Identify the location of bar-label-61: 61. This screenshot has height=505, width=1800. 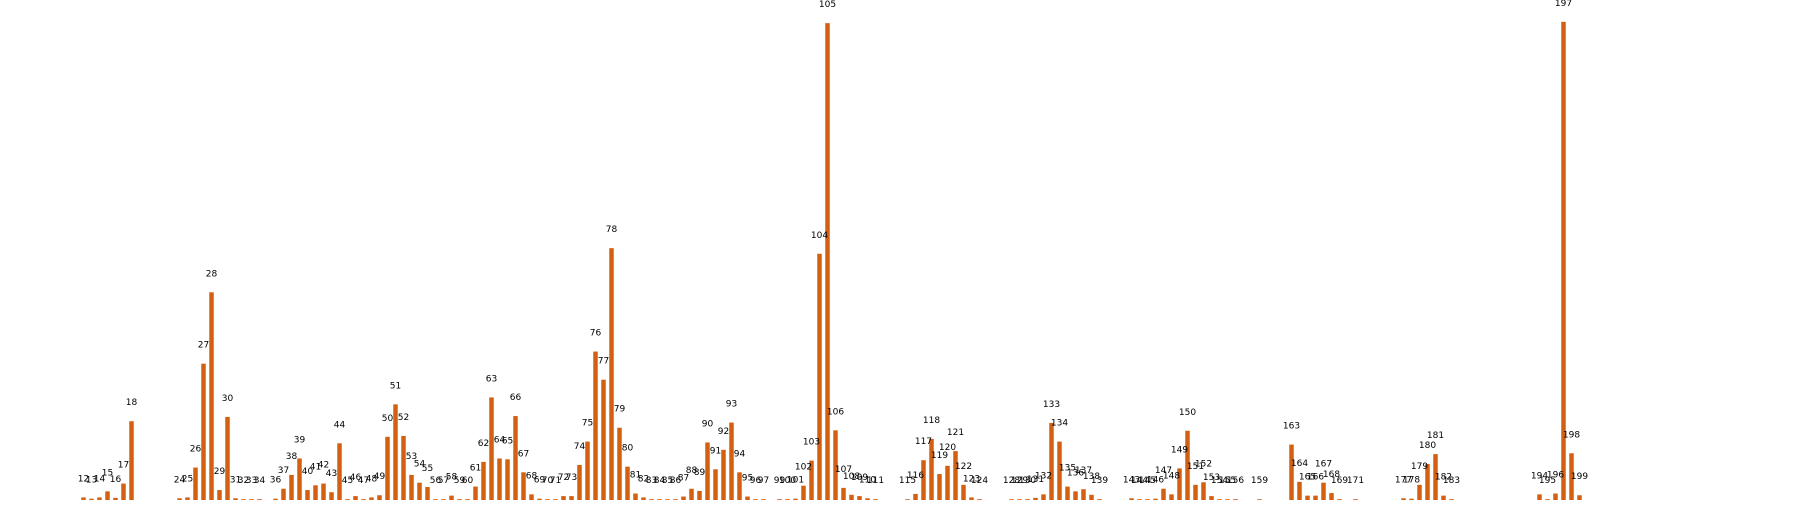
(475, 469).